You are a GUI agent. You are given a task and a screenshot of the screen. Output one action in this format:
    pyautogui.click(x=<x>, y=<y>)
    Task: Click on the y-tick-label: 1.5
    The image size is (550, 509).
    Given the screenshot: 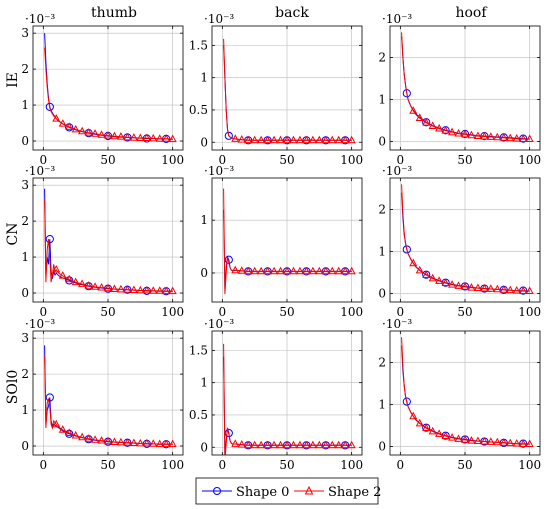 What is the action you would take?
    pyautogui.click(x=198, y=350)
    